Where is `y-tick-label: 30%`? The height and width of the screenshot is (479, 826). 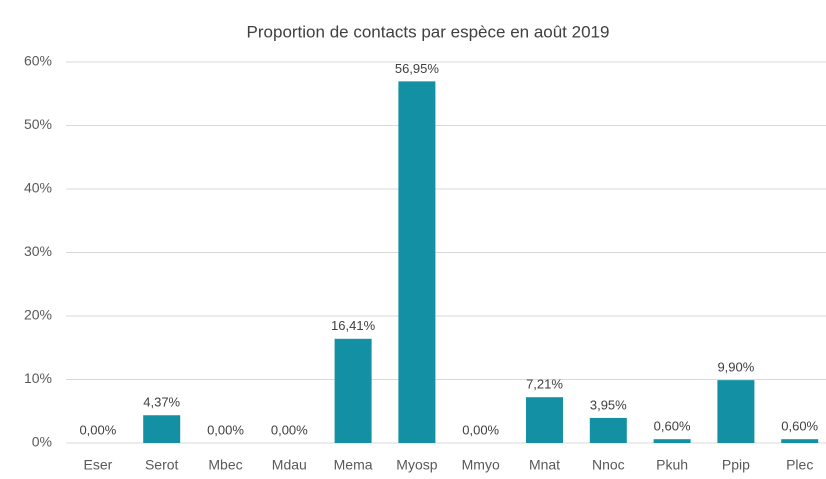 y-tick-label: 30% is located at coordinates (38, 251).